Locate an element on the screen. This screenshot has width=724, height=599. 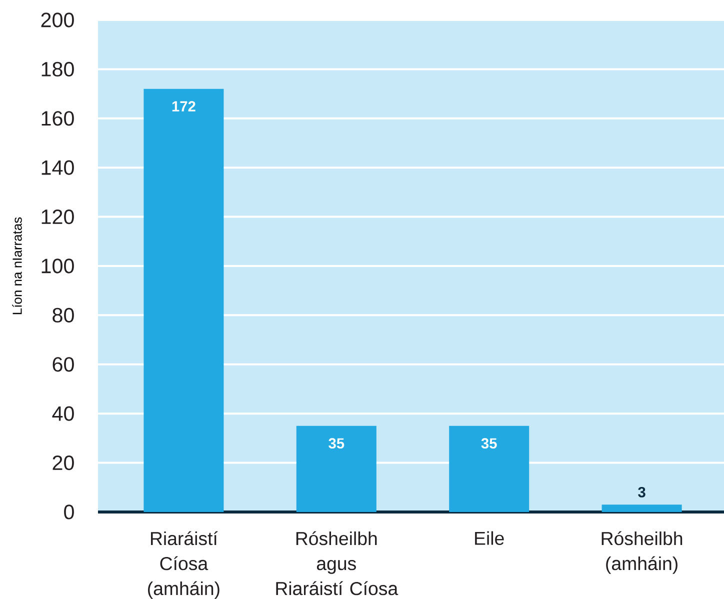
y-tick-label: 180 is located at coordinates (58, 69).